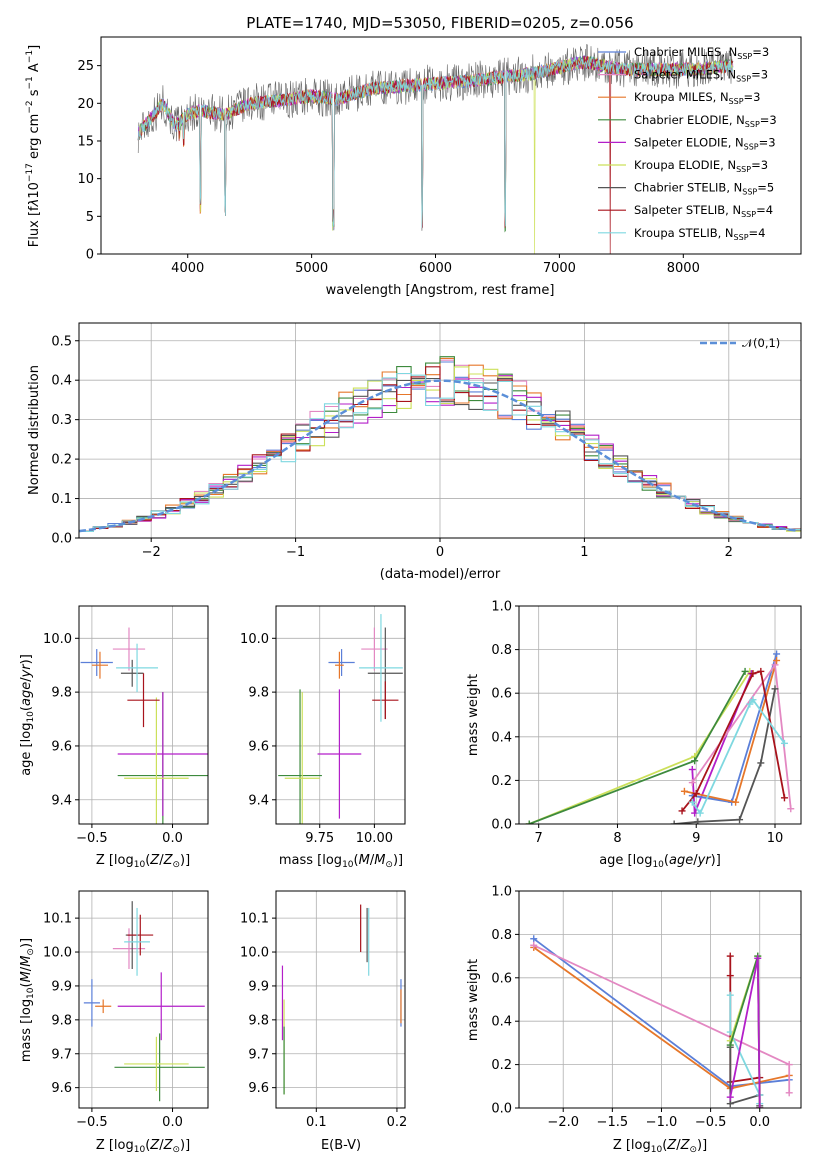  What do you see at coordinates (637, 747) in the screenshot?
I see `weight-line-chabrier-elodie` at bounding box center [637, 747].